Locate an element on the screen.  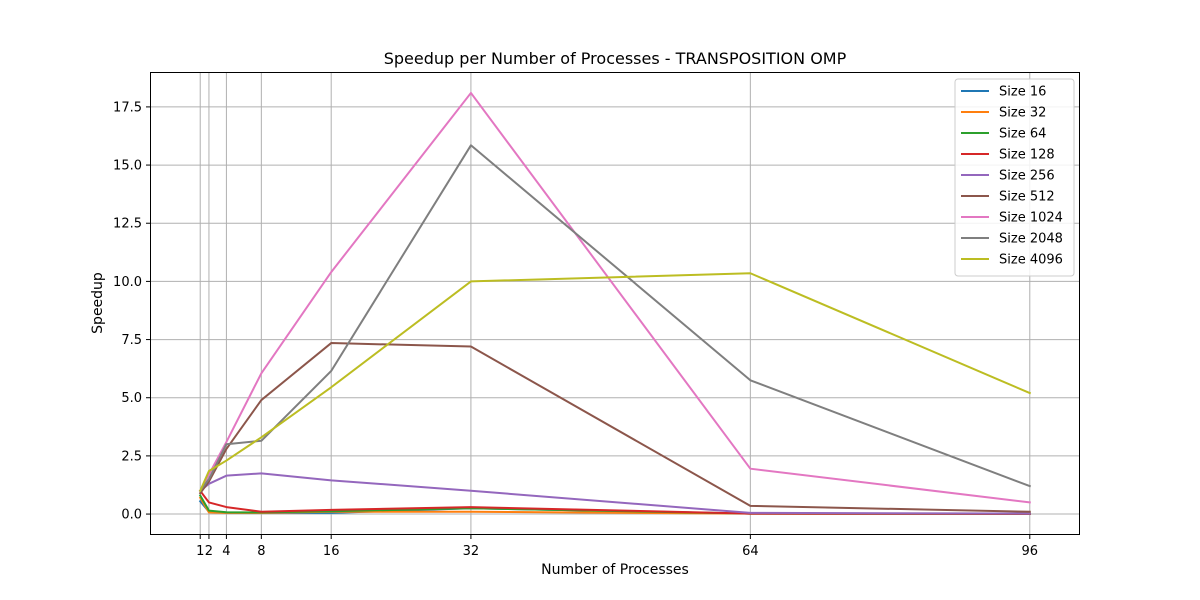
y-tick-label: 10.0 is located at coordinates (127, 282).